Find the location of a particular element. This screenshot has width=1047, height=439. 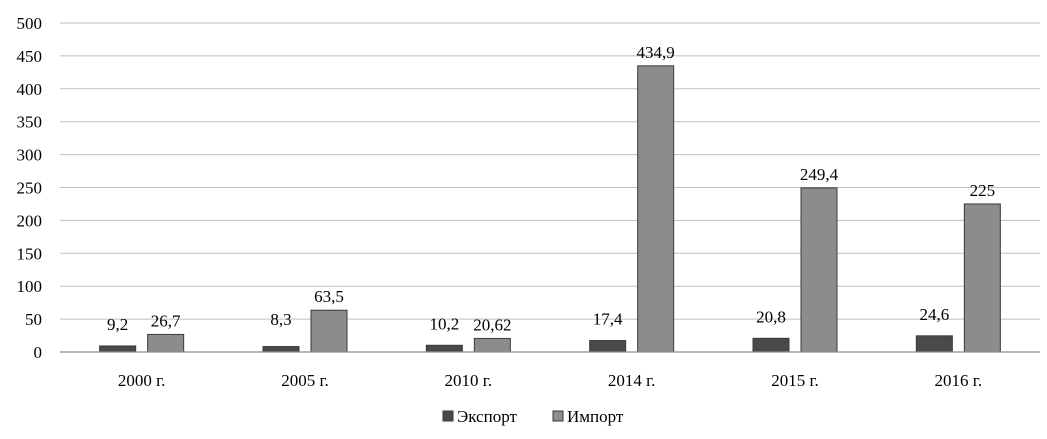

data-label-export: 20,8 is located at coordinates (771, 316).